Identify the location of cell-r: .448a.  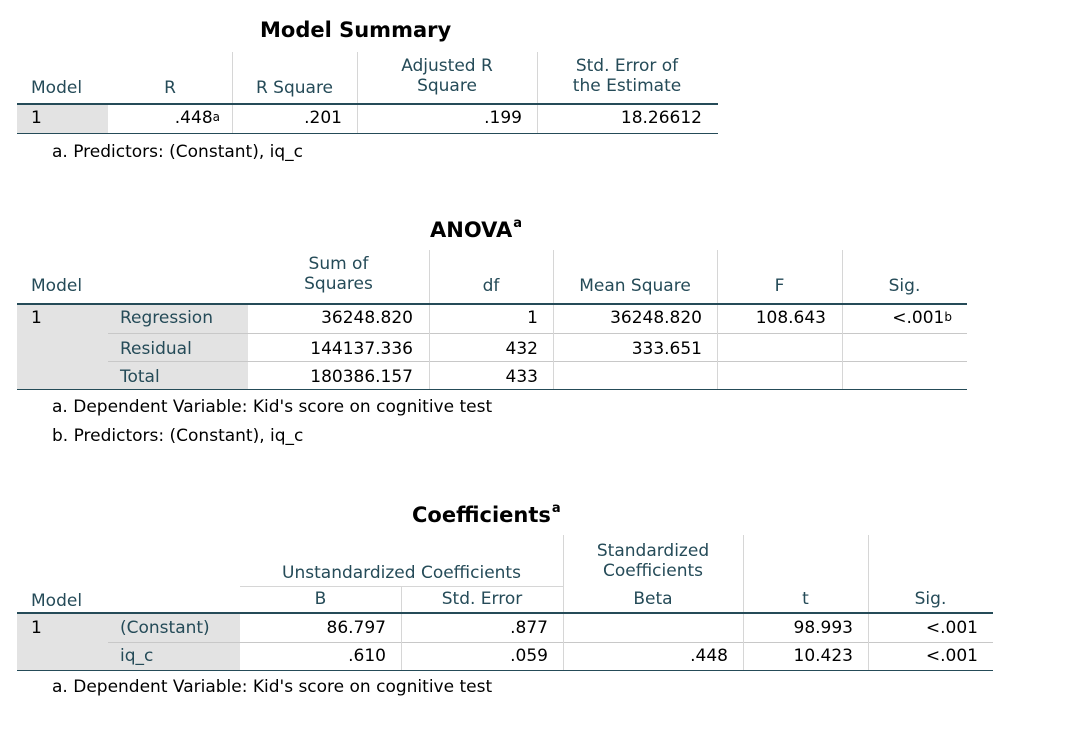
(164, 118).